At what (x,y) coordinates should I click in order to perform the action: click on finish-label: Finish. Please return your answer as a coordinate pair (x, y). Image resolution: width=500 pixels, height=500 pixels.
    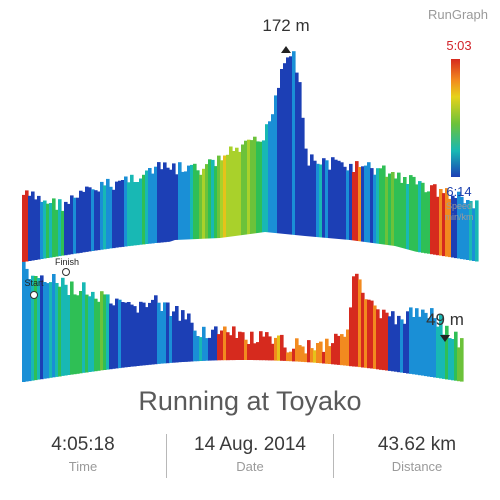
    Looking at the image, I should click on (67, 262).